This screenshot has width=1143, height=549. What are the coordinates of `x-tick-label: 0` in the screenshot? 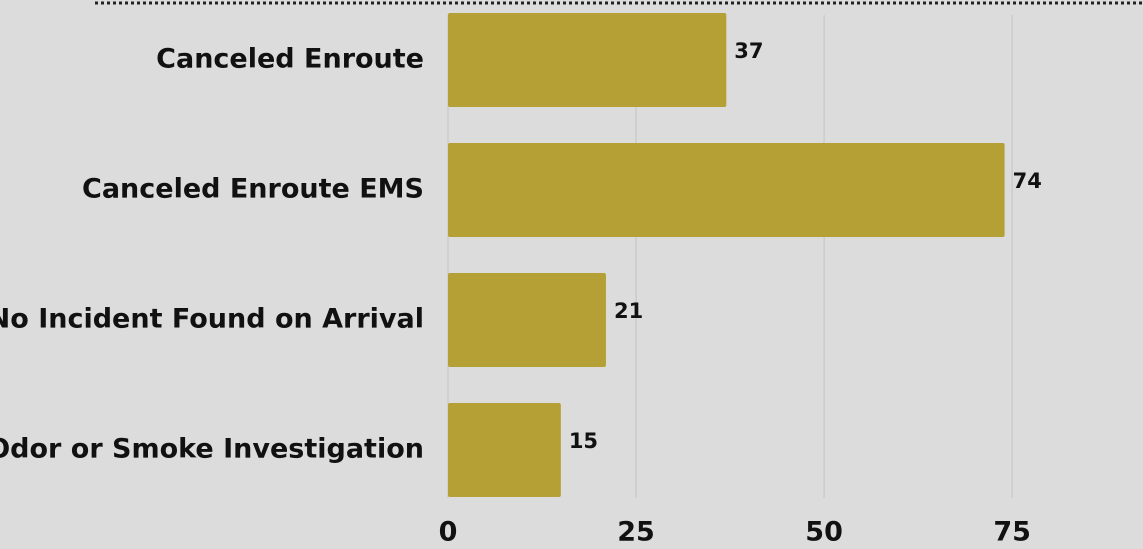 It's located at (448, 532).